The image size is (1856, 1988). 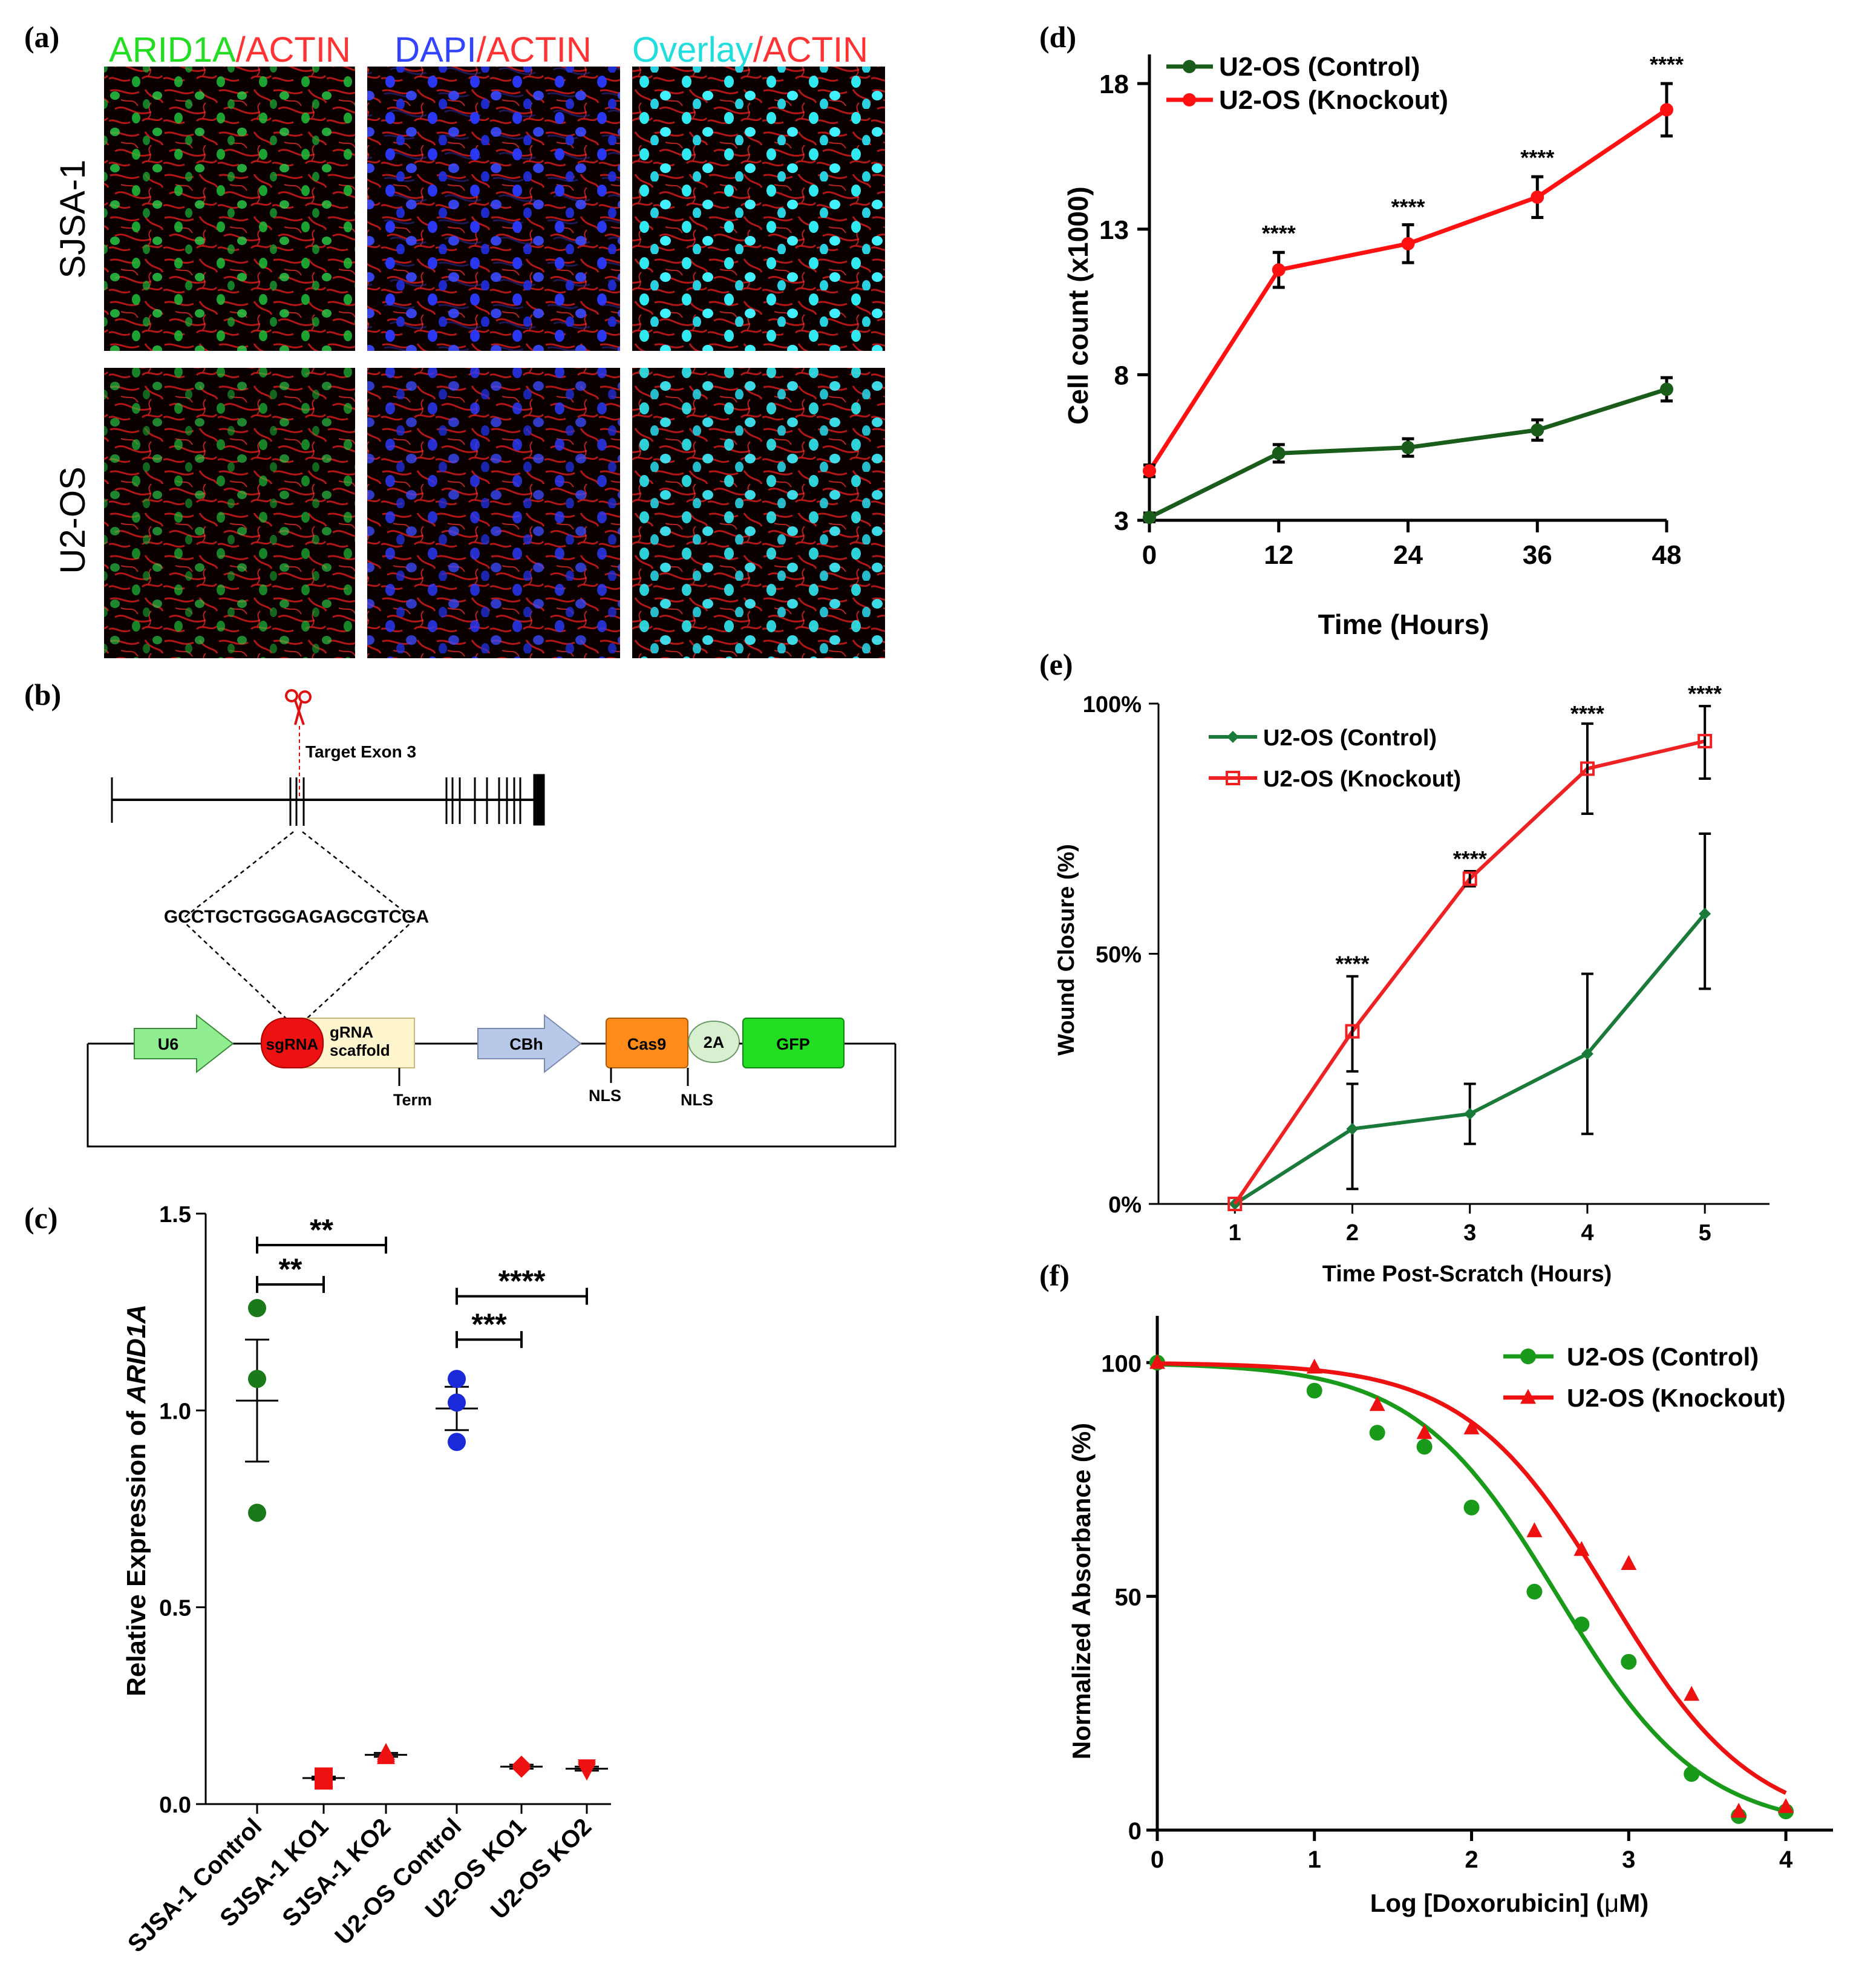 I want to click on term-label: Term, so click(x=412, y=1100).